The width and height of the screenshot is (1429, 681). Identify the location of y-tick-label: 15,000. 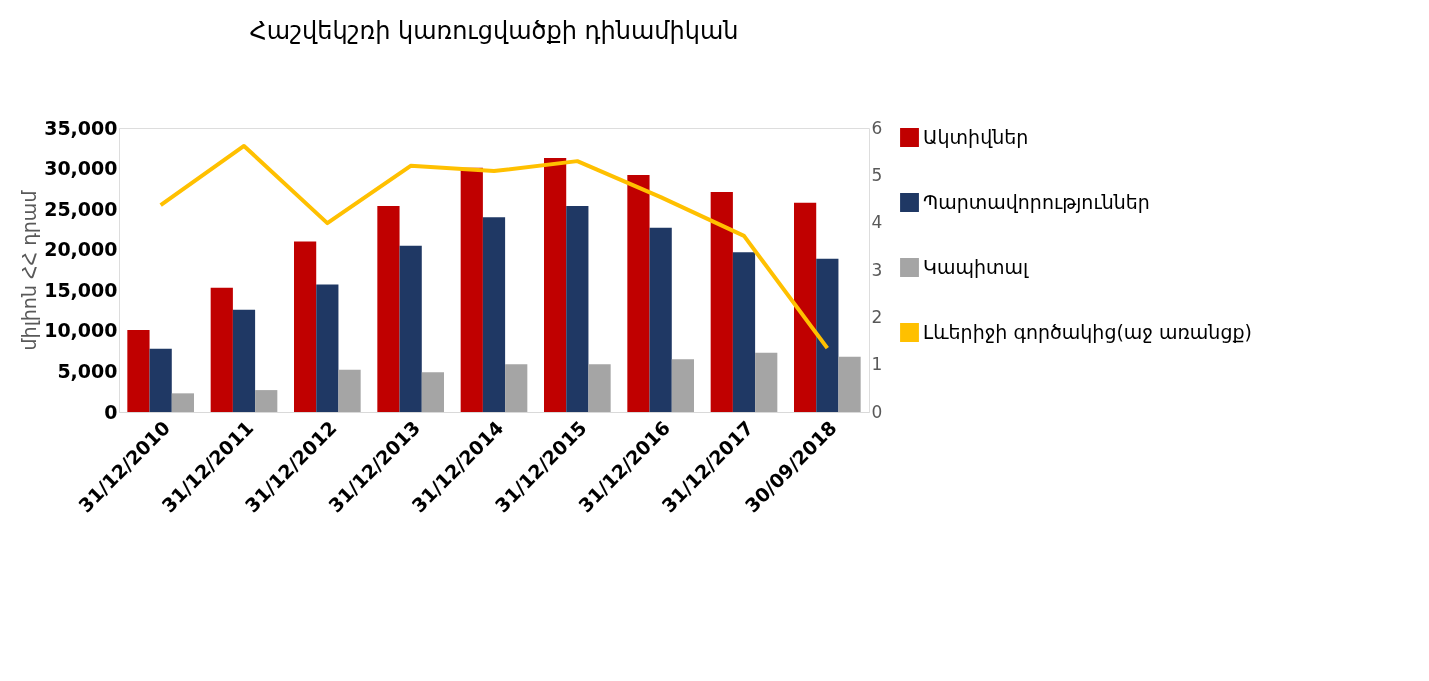
(81, 289).